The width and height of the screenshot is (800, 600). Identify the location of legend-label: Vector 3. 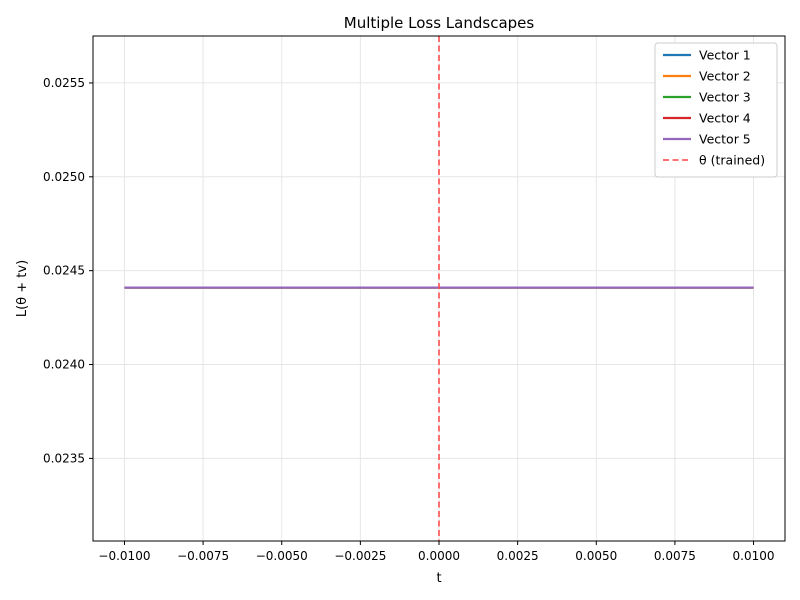
(725, 97).